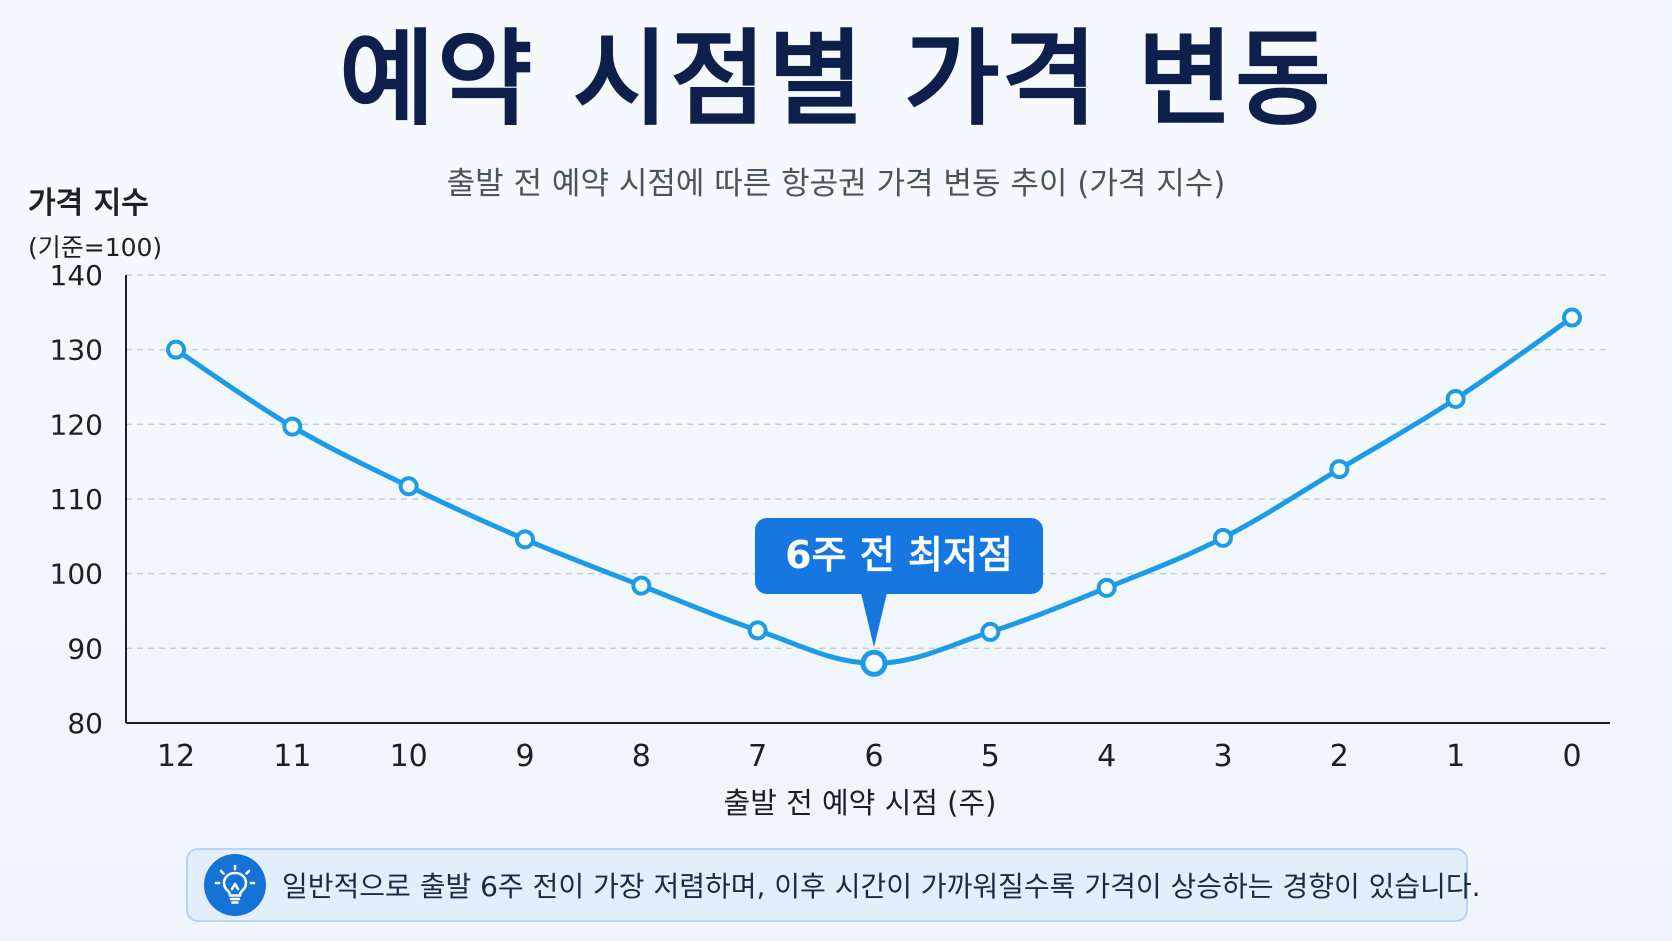 This screenshot has width=1672, height=941. What do you see at coordinates (235, 885) in the screenshot?
I see `lightbulb-icon` at bounding box center [235, 885].